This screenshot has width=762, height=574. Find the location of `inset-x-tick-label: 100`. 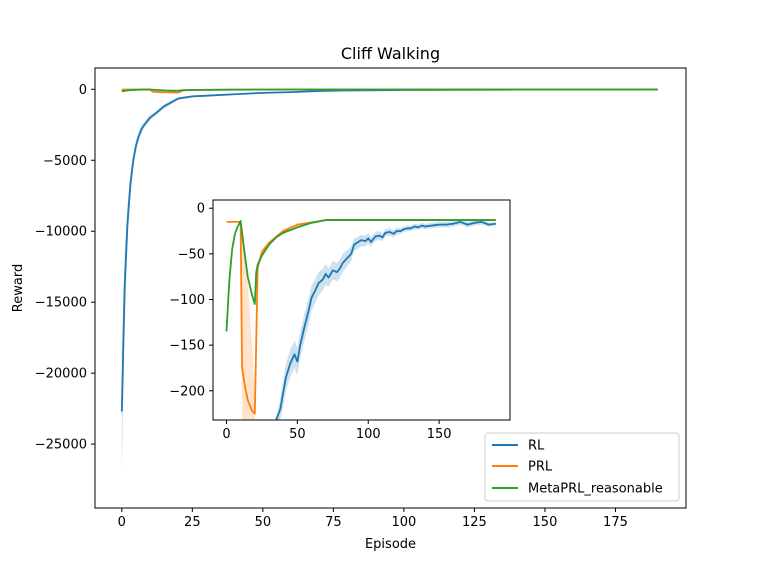

inset-x-tick-label: 100 is located at coordinates (368, 434).